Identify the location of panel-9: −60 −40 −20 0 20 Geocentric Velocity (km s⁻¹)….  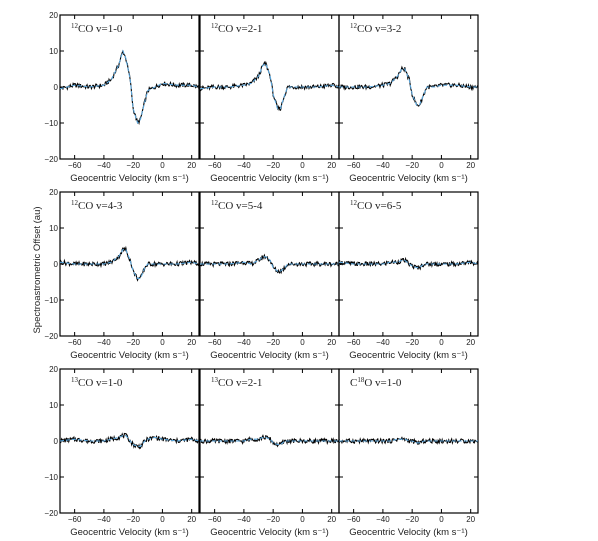
(408, 453).